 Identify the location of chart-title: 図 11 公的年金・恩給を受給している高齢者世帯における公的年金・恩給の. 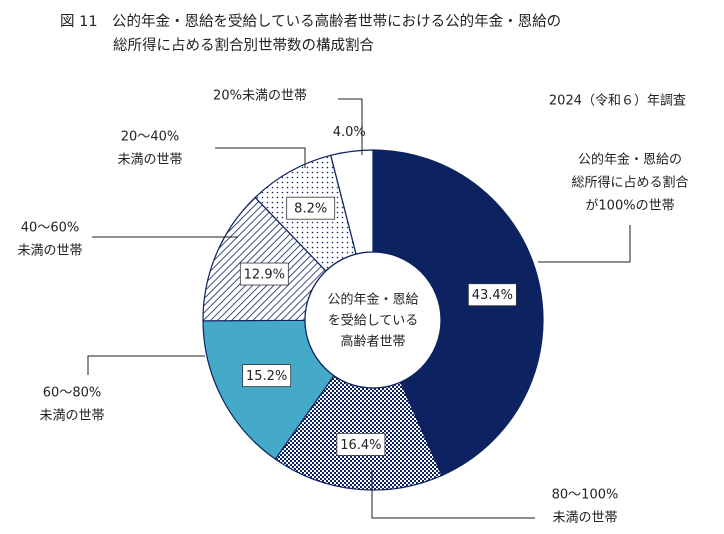
(310, 21).